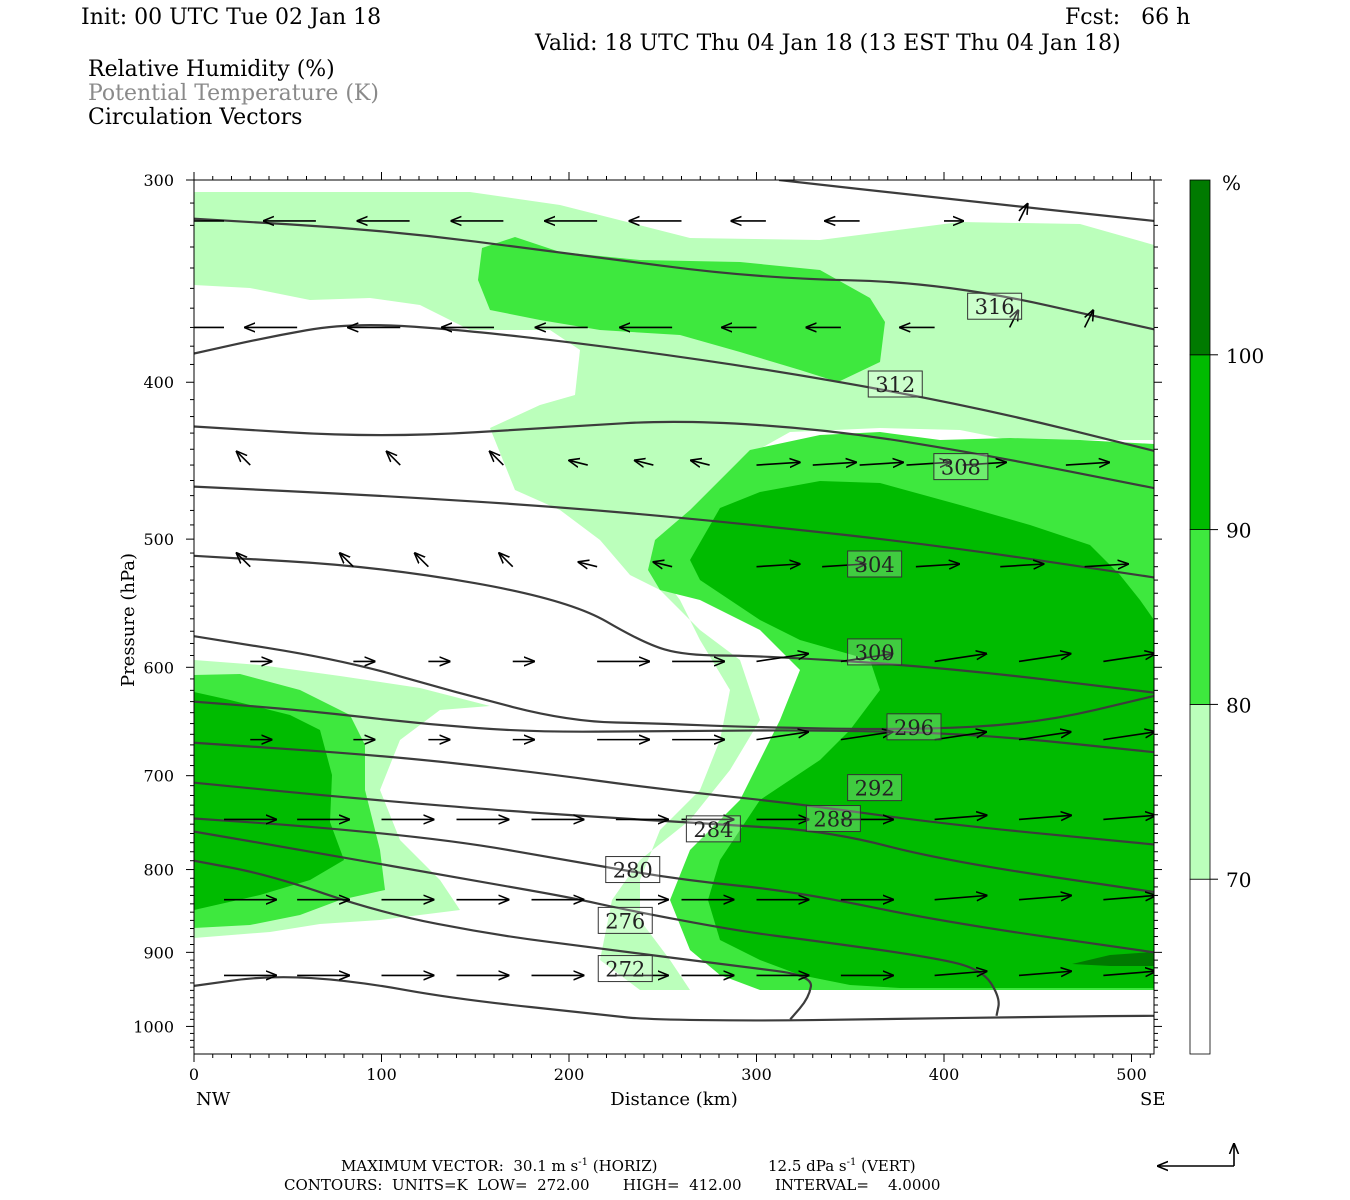  I want to click on max-vector-vert-unit: (VERT), so click(886, 1166).